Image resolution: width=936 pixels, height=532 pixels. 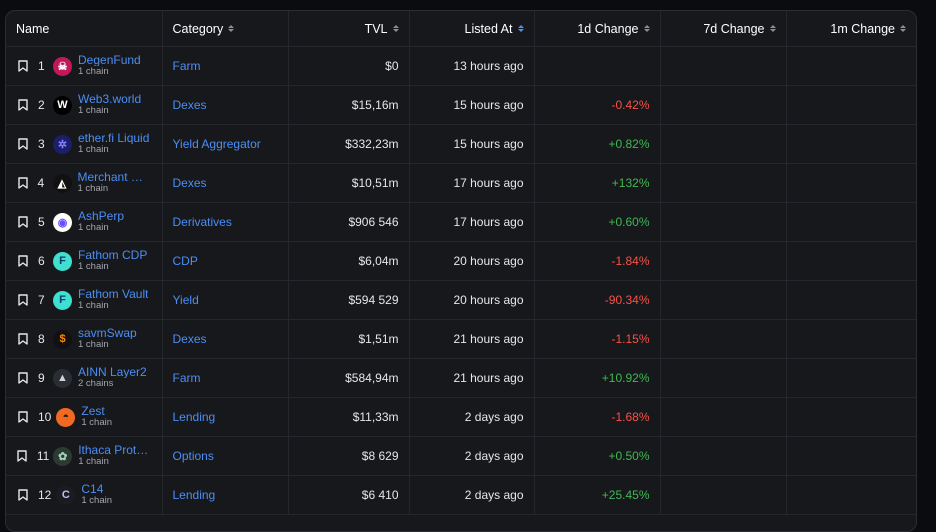 I want to click on category-cell: Yield Aggregator, so click(x=225, y=144).